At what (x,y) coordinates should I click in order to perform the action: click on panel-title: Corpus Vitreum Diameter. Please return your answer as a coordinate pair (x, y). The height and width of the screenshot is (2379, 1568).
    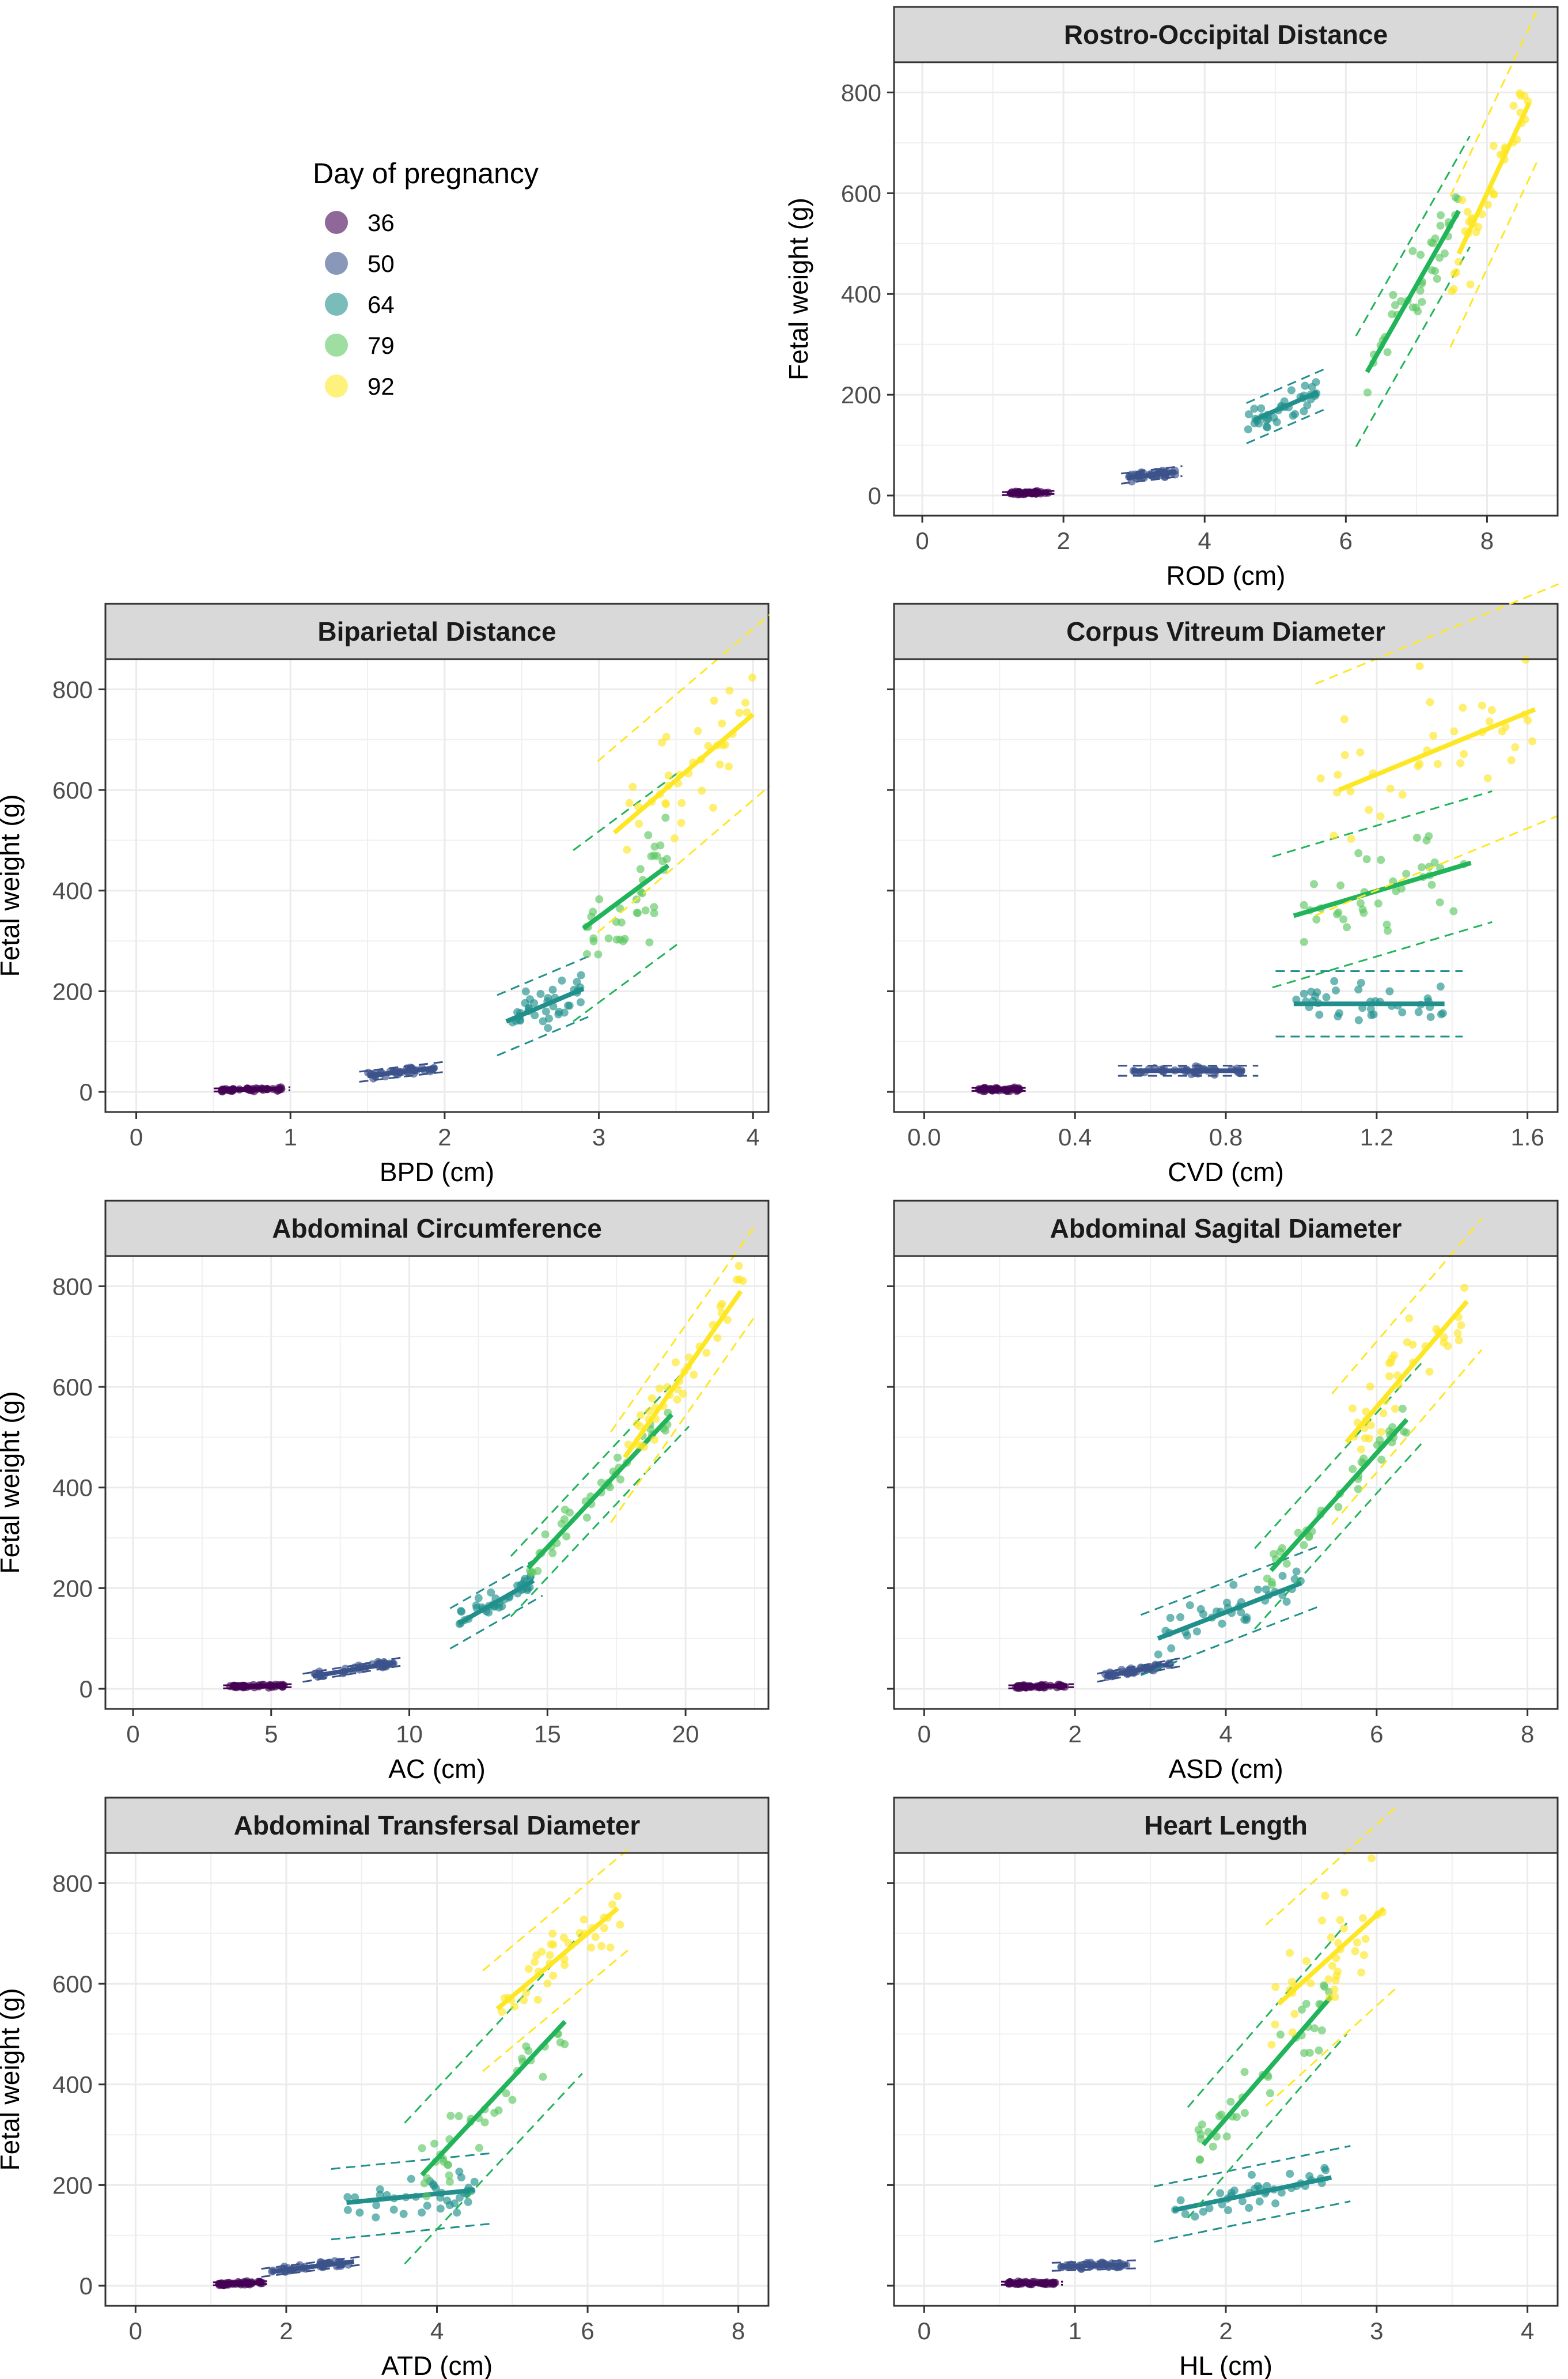
    Looking at the image, I should click on (1225, 631).